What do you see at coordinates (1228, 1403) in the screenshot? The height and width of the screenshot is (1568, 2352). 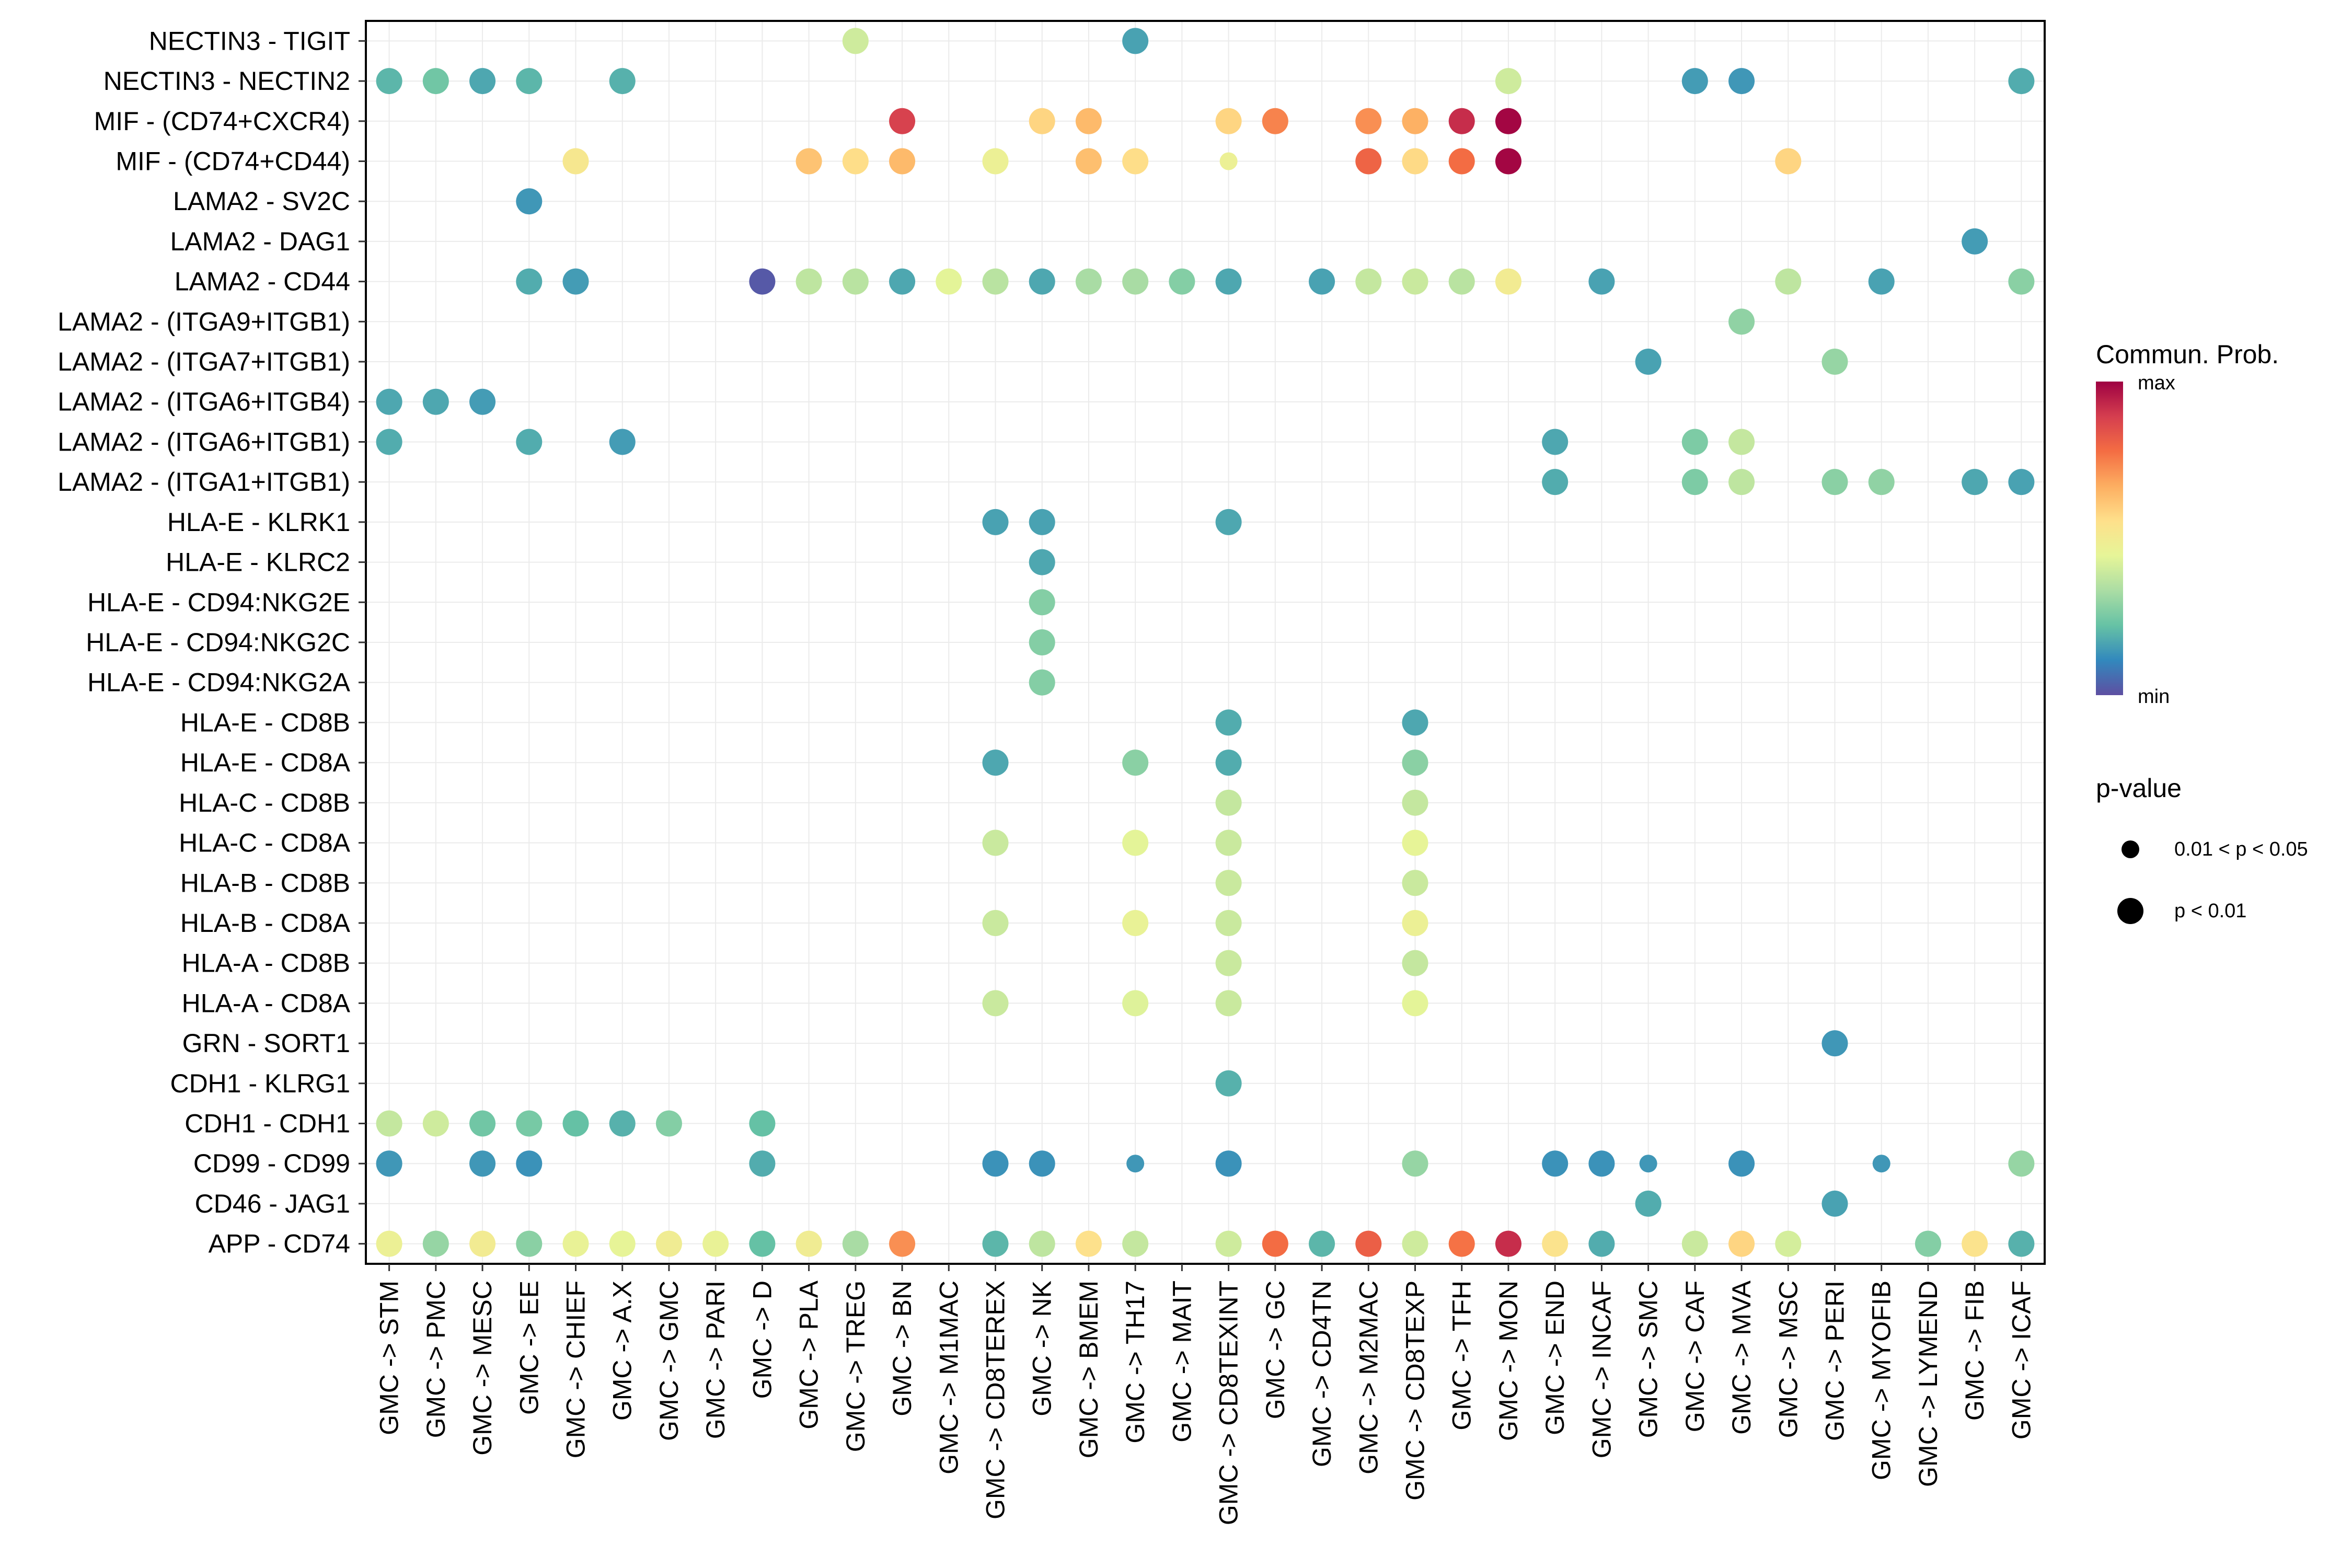 I see `x-tick-label: GMC -> CD8TEXINT` at bounding box center [1228, 1403].